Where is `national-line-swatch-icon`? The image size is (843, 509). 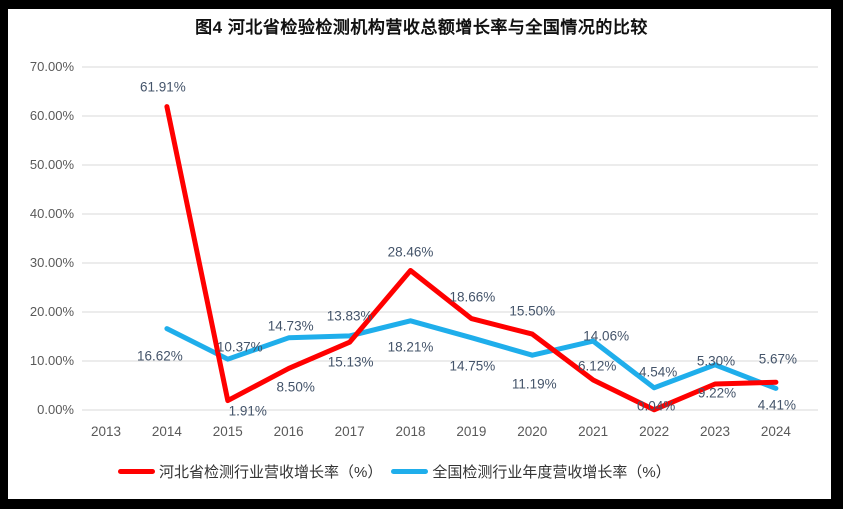
national-line-swatch-icon is located at coordinates (410, 471).